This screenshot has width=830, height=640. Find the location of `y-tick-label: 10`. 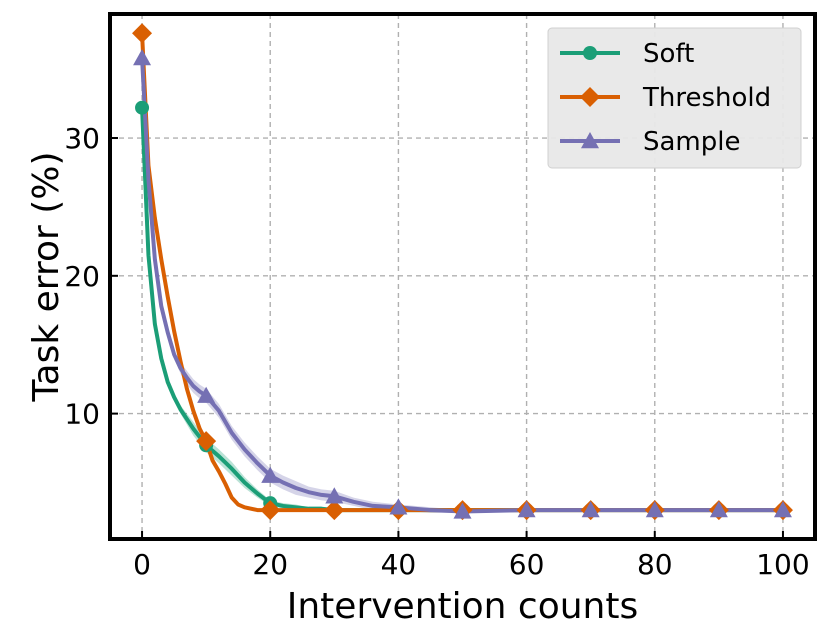

y-tick-label: 10 is located at coordinates (82, 414).